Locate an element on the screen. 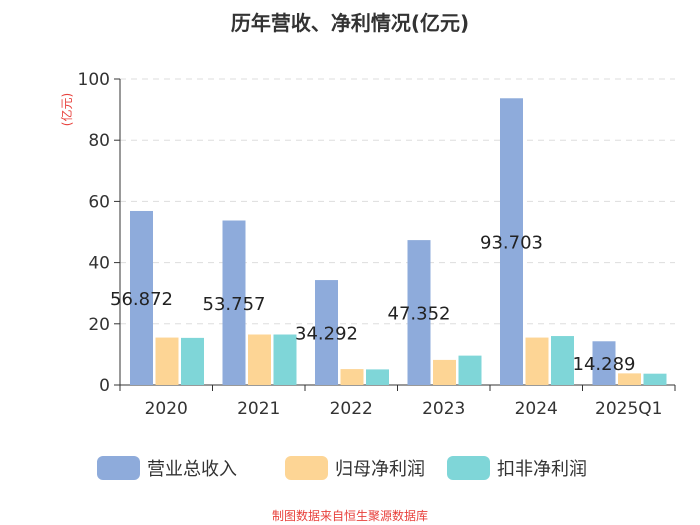 This screenshot has width=700, height=525. legend-label-扣非净利润: 扣非净利润 is located at coordinates (542, 469).